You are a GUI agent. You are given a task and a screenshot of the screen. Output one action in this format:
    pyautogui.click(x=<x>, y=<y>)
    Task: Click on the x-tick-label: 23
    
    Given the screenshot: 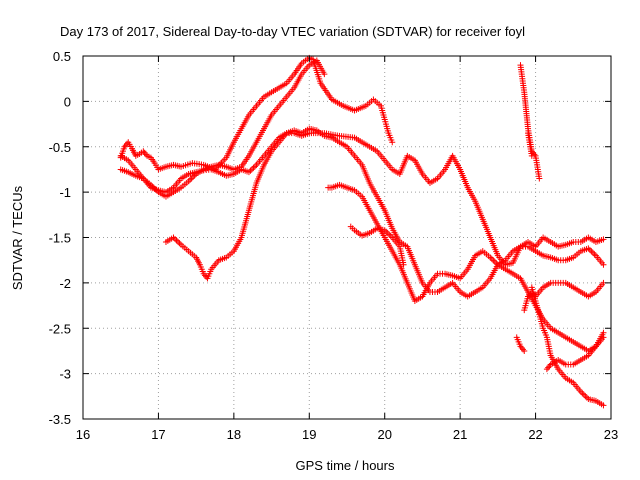 What is the action you would take?
    pyautogui.click(x=611, y=434)
    